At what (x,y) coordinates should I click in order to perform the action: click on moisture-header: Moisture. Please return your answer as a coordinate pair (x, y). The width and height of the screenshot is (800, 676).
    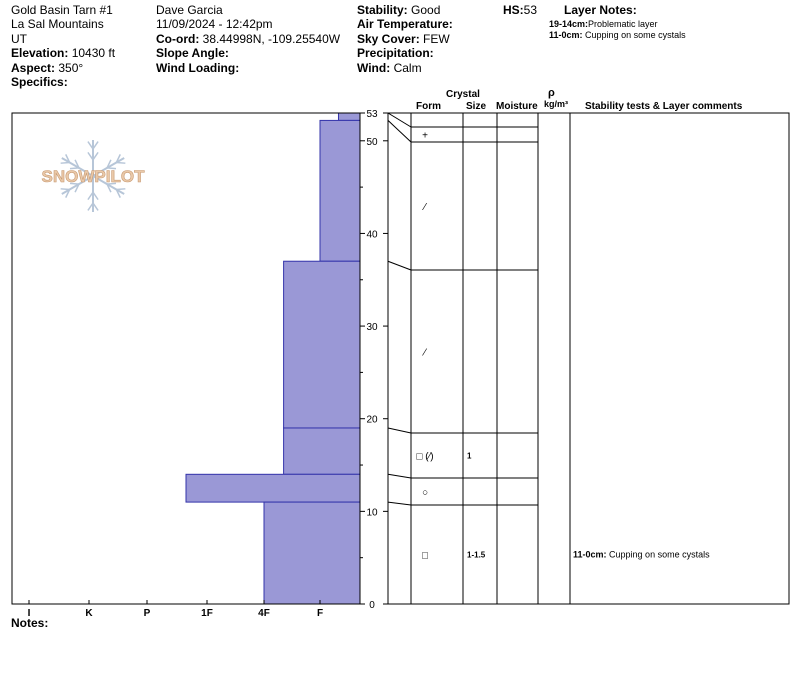
    Looking at the image, I should click on (517, 106).